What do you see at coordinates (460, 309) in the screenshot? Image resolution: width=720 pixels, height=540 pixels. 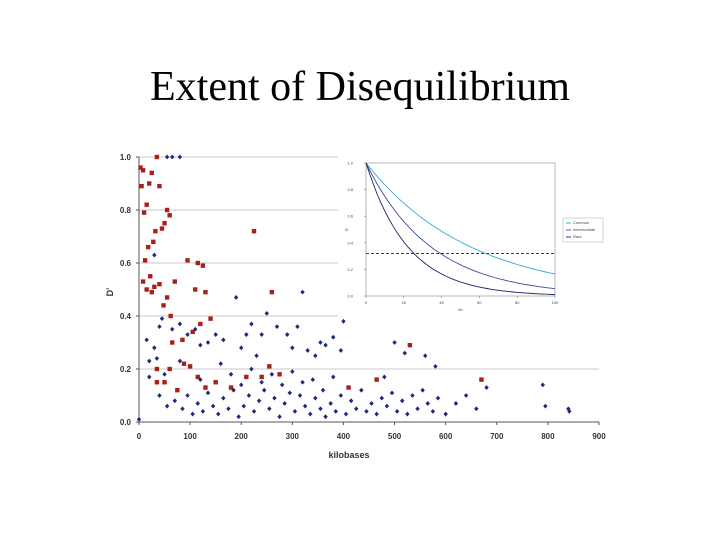 I see `inset-x-axis-title: kb` at bounding box center [460, 309].